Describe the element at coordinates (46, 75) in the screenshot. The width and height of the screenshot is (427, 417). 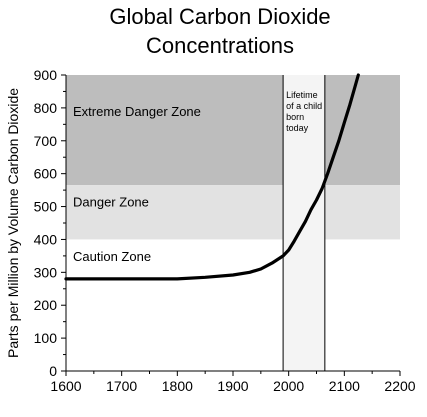
I see `y-tick-label-900: 900` at that location.